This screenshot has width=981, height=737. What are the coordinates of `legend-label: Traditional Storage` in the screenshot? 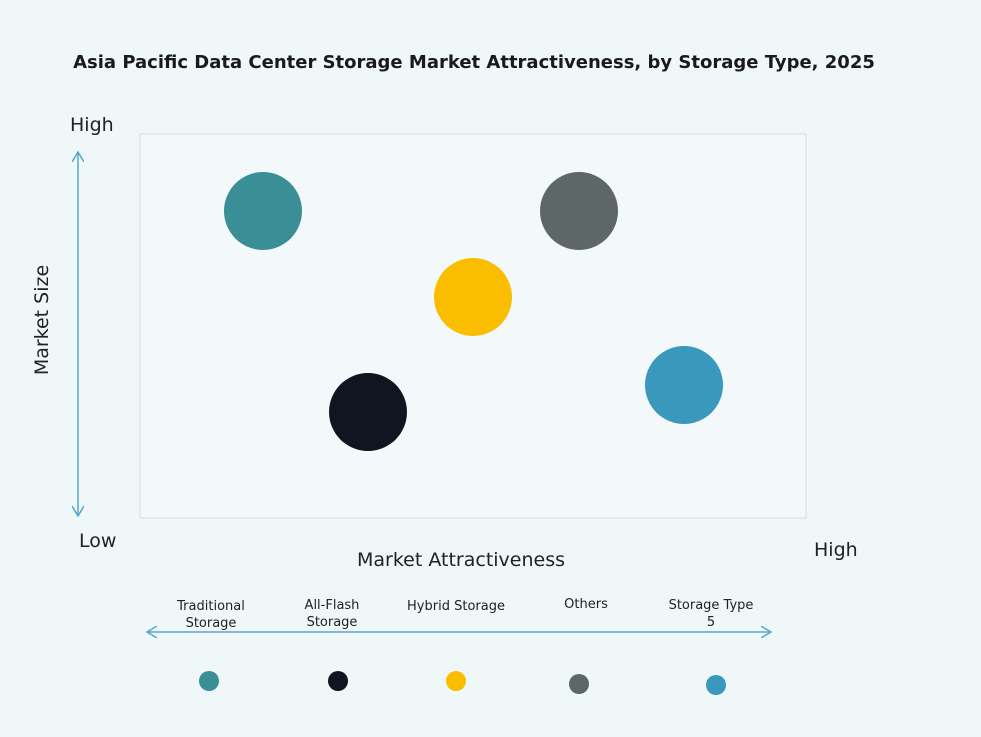 It's located at (211, 615).